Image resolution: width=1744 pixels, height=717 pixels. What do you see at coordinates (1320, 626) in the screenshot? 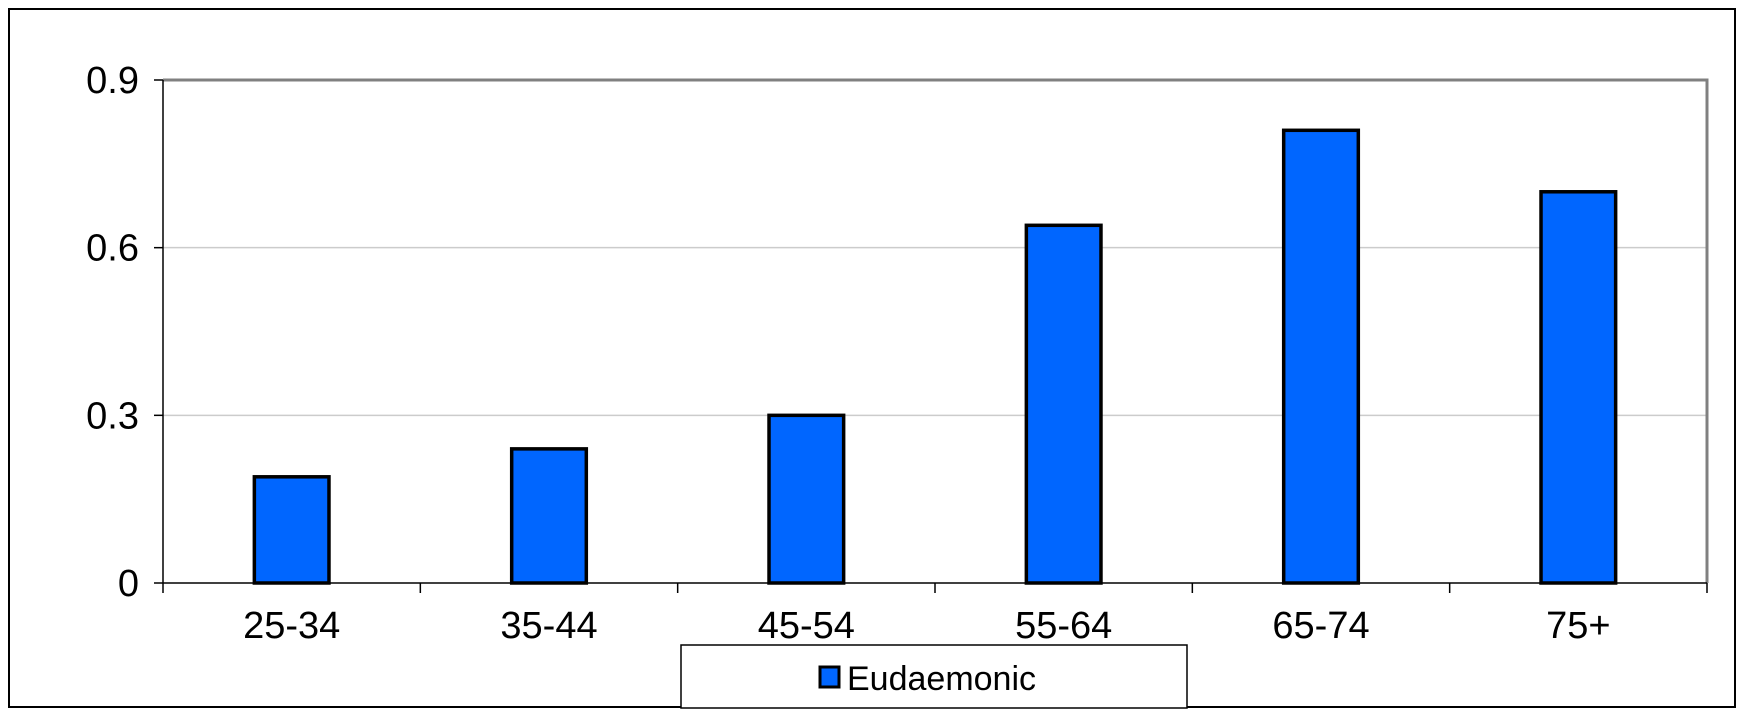
I see `x-tick-label: 65-74` at bounding box center [1320, 626].